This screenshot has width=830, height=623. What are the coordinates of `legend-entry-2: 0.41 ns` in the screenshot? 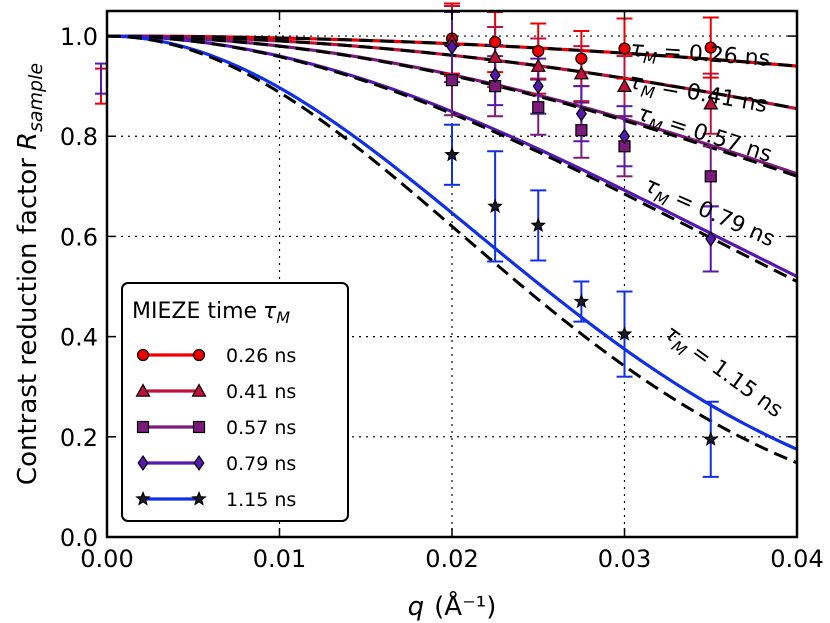 It's located at (215, 392).